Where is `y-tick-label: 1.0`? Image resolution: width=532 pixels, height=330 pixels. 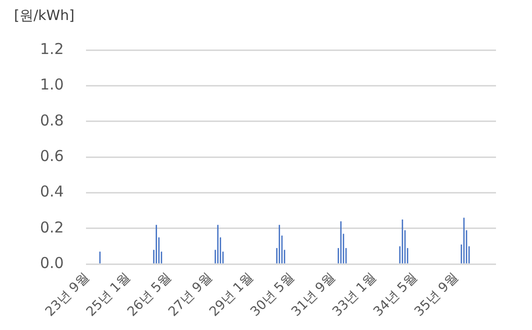 y-tick-label: 1.0 is located at coordinates (52, 85).